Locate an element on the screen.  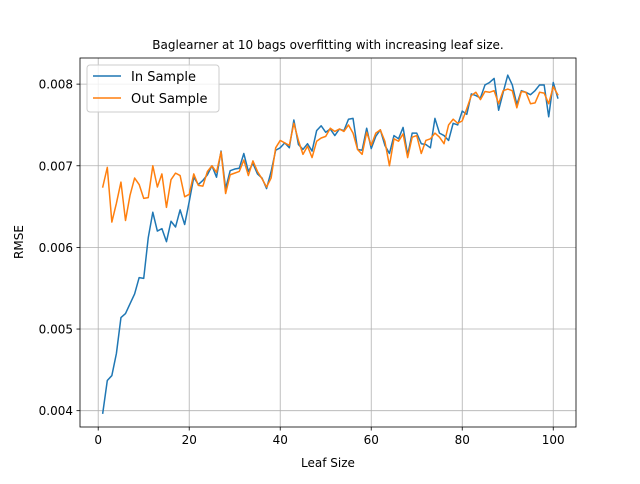
y-axis-label: RMSE is located at coordinates (19, 242).